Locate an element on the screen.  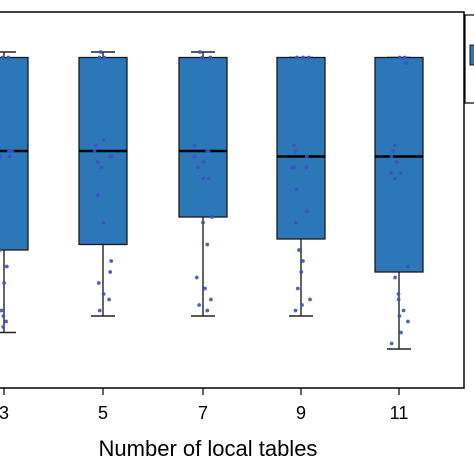
x-axis-title: Number of local tables is located at coordinates (208, 448).